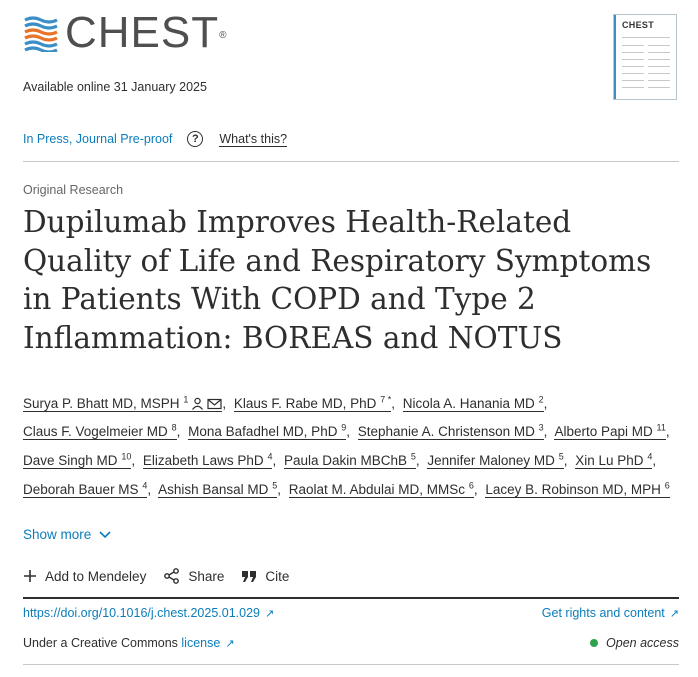  Describe the element at coordinates (263, 432) in the screenshot. I see `author-name: Mona Bafadhel MD, PhD` at that location.